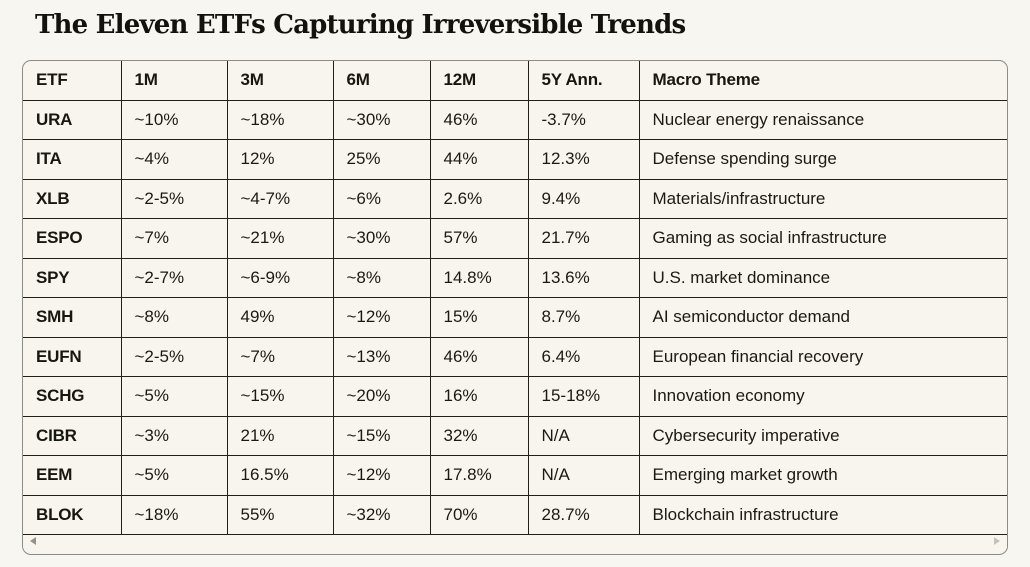 Image resolution: width=1030 pixels, height=567 pixels. I want to click on return-1m-cell: ~2-7%, so click(174, 278).